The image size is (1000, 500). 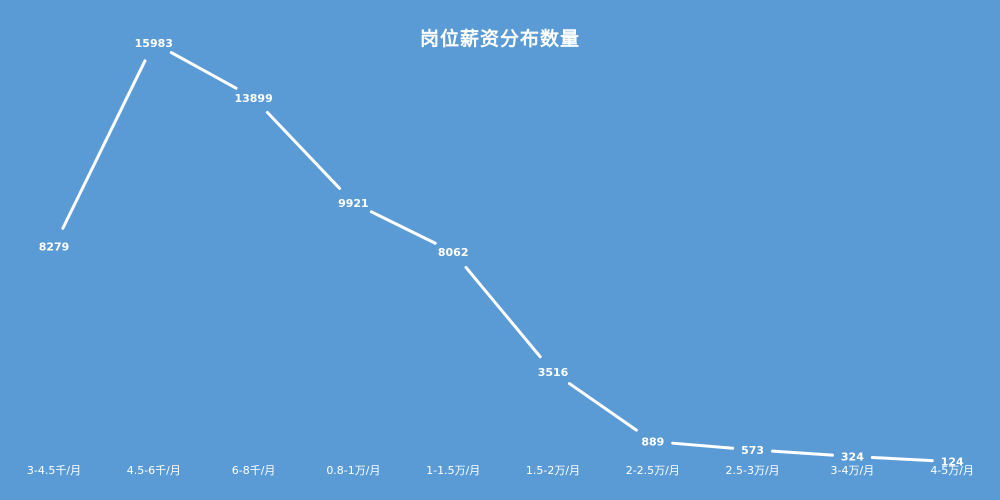 What do you see at coordinates (253, 98) in the screenshot?
I see `data-label: 13899` at bounding box center [253, 98].